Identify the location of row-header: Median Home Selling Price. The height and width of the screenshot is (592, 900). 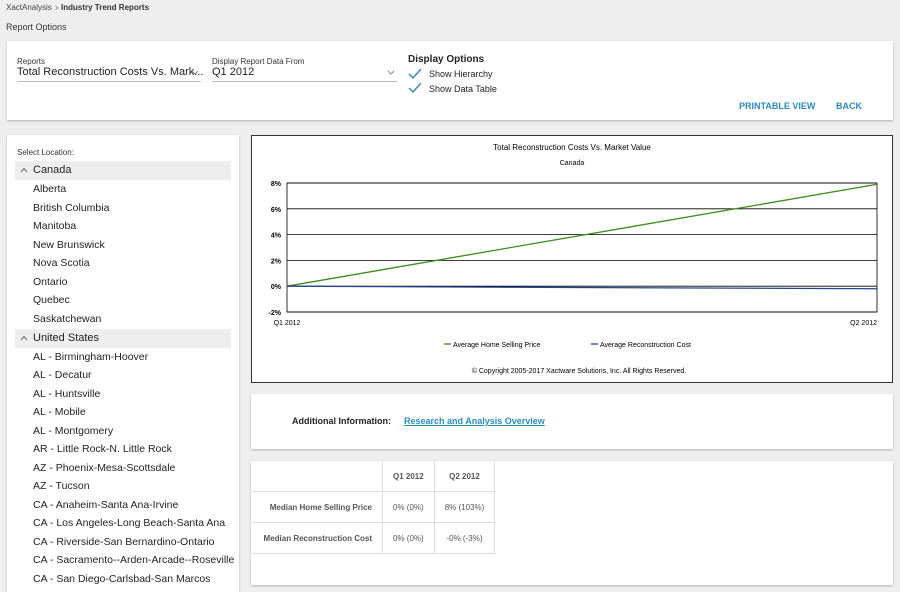
(317, 507).